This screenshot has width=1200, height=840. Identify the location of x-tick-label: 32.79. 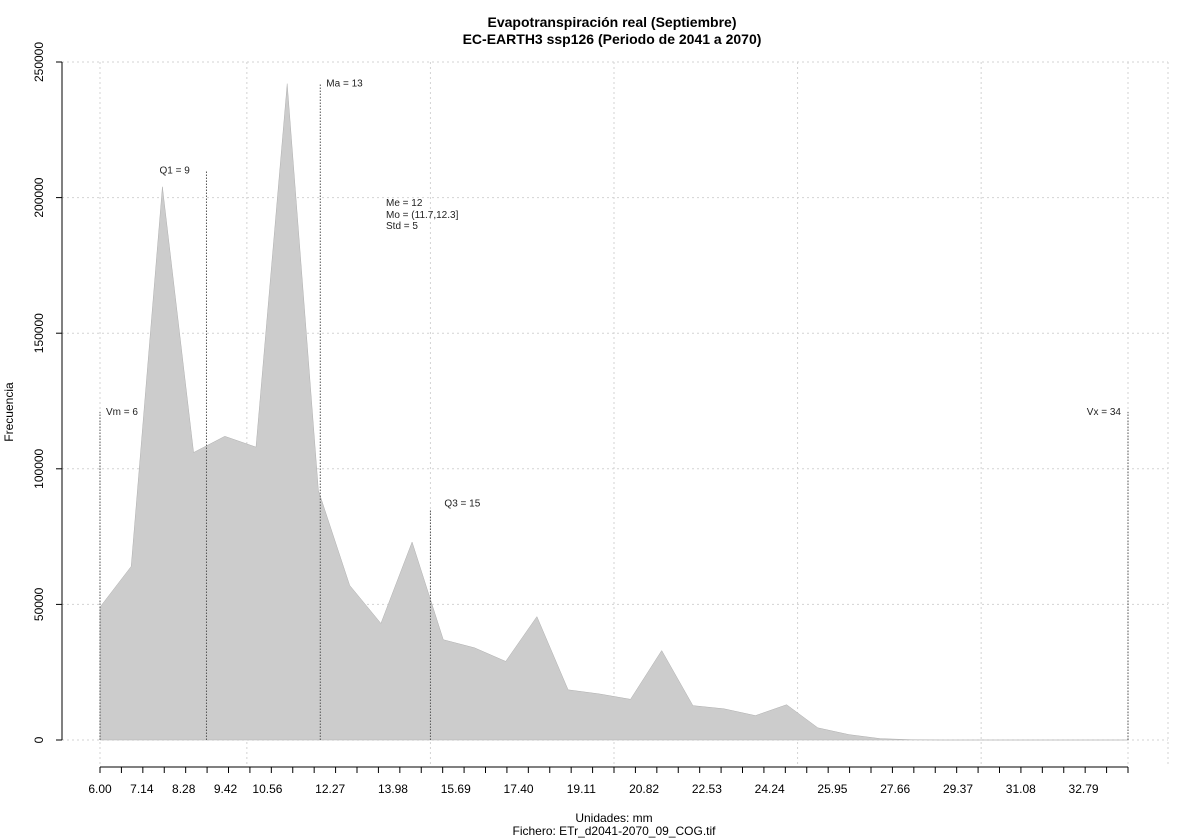
(1084, 789).